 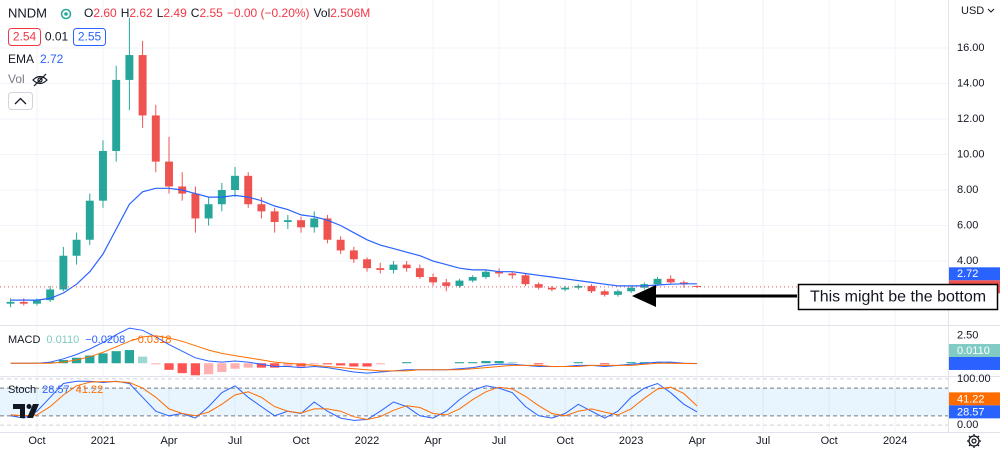 What do you see at coordinates (268, 13) in the screenshot?
I see `change: −0.00 (−0.20%)` at bounding box center [268, 13].